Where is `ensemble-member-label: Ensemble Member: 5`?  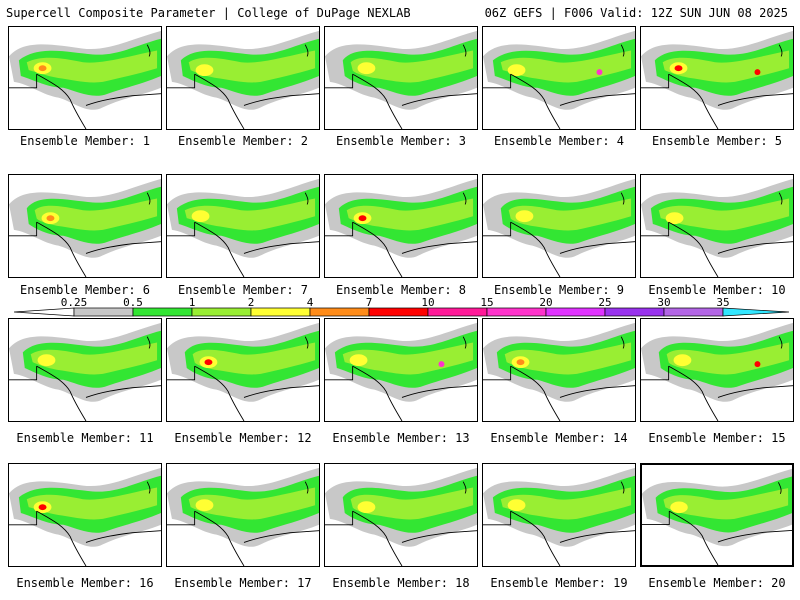
ensemble-member-label: Ensemble Member: 5 is located at coordinates (717, 141).